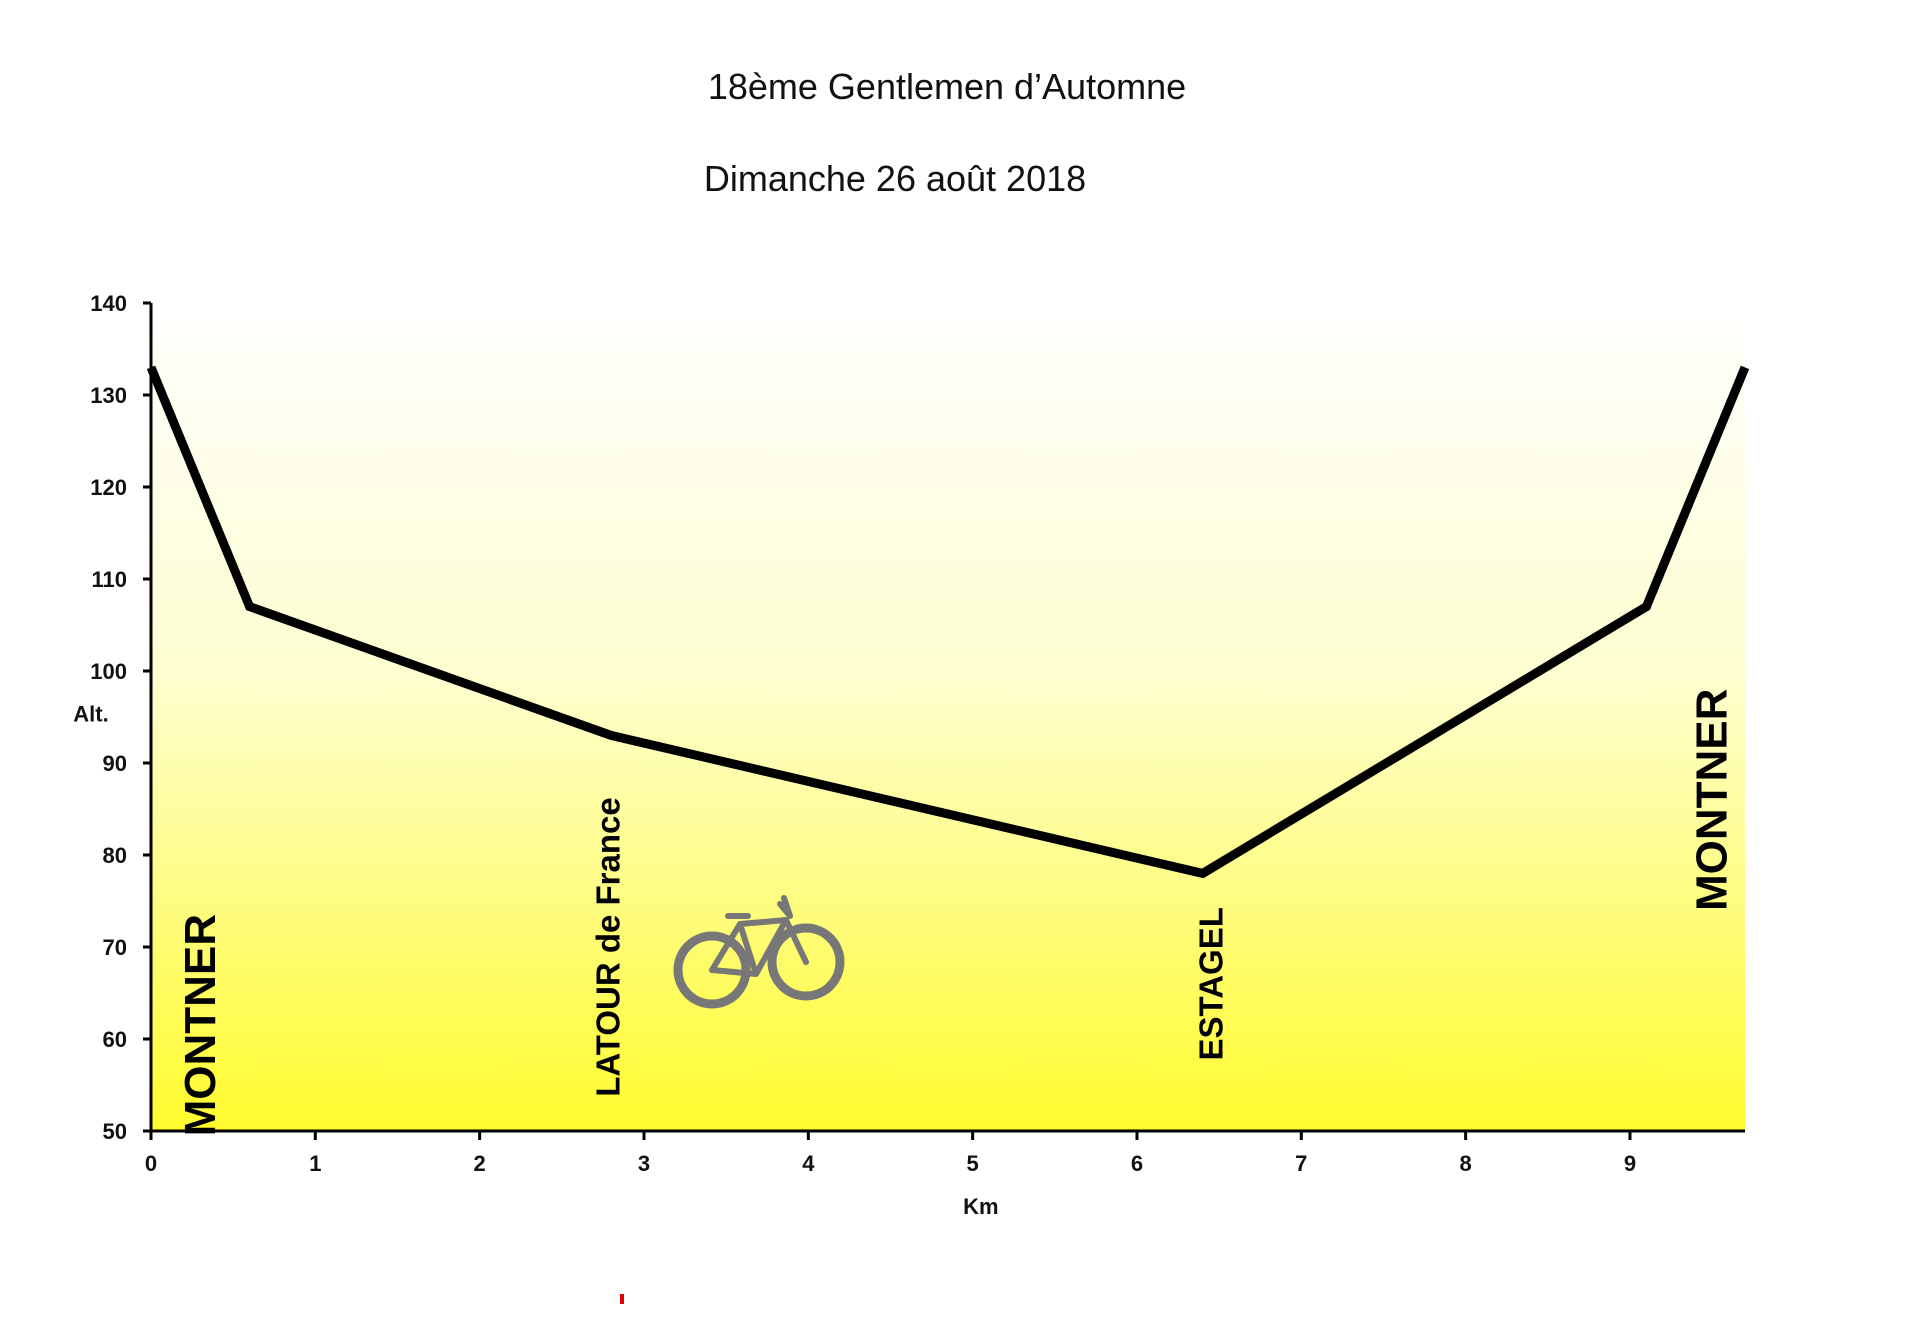  What do you see at coordinates (980, 1206) in the screenshot?
I see `x-axis-label: Km` at bounding box center [980, 1206].